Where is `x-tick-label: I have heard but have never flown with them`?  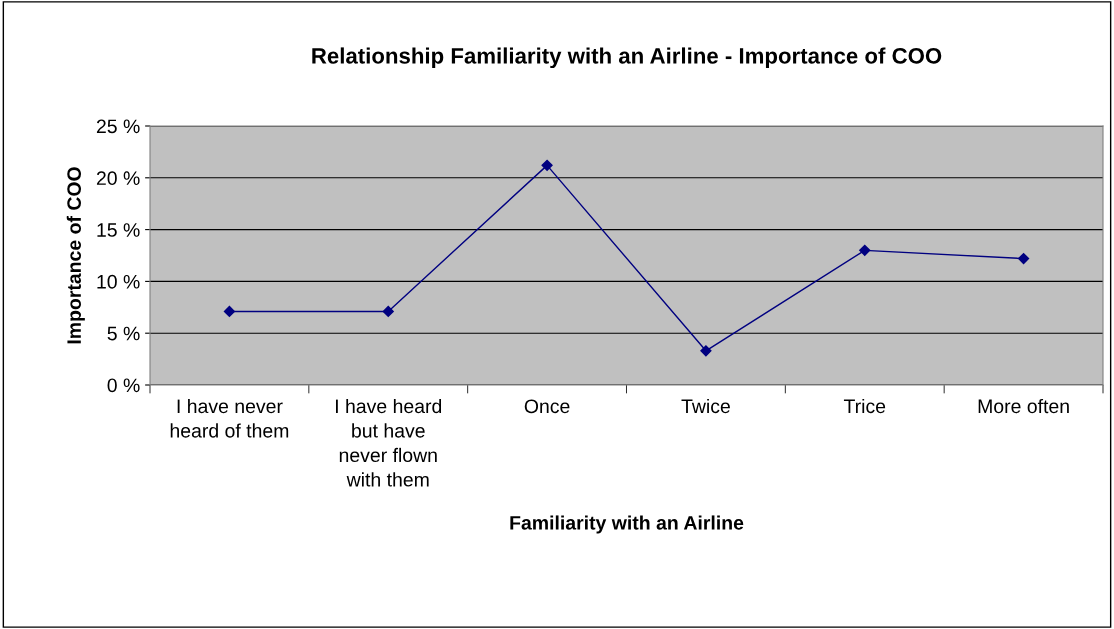 x-tick-label: I have heard but have never flown with them is located at coordinates (389, 442).